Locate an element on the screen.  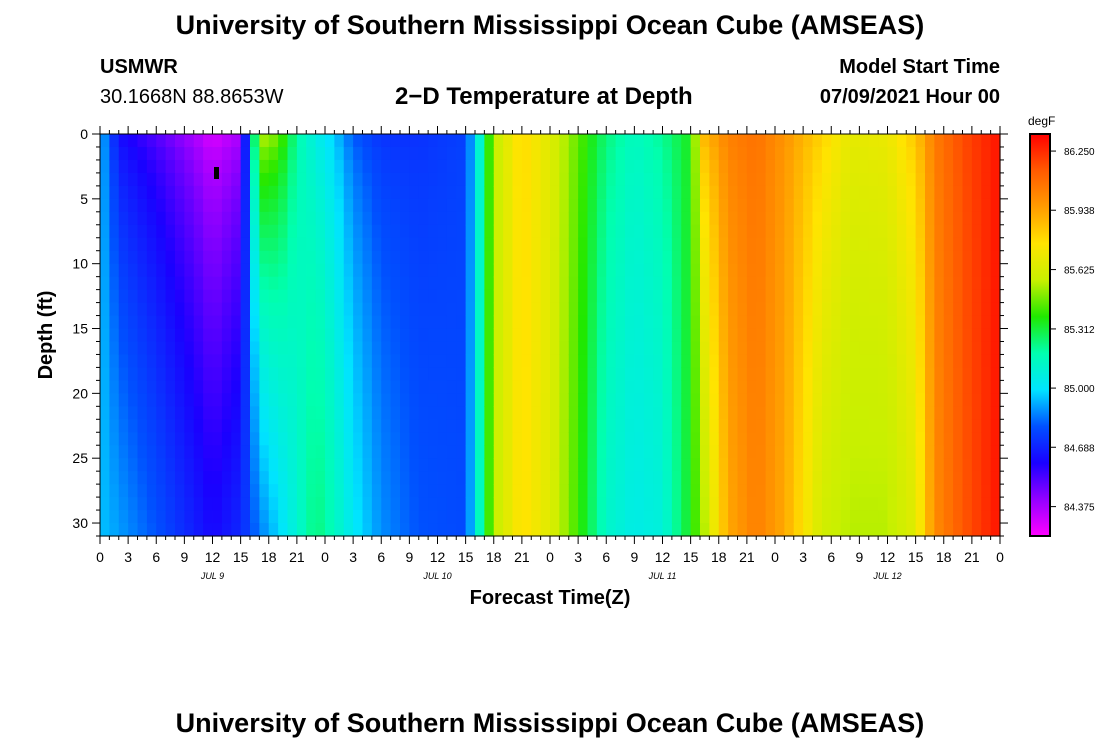
day-label: JUL 12 is located at coordinates (886, 576).